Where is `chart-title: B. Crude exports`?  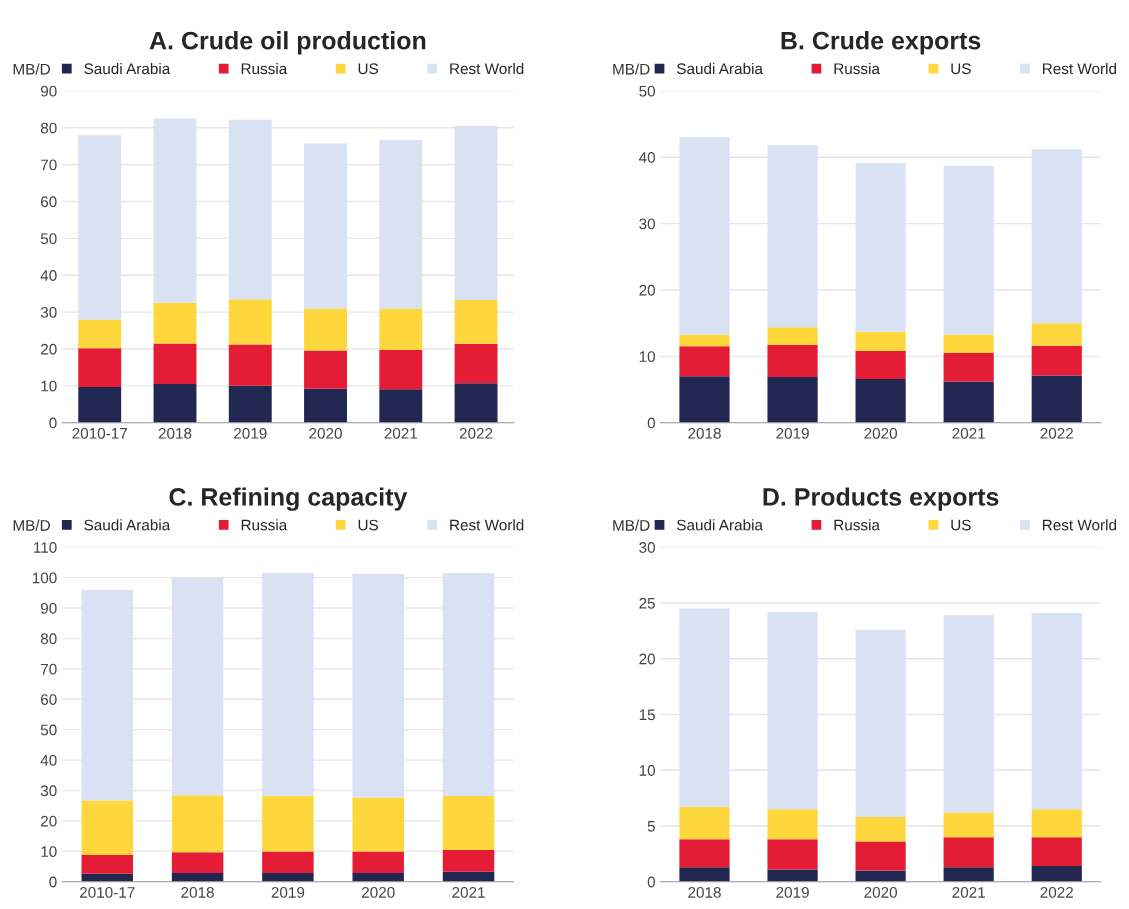 chart-title: B. Crude exports is located at coordinates (881, 43).